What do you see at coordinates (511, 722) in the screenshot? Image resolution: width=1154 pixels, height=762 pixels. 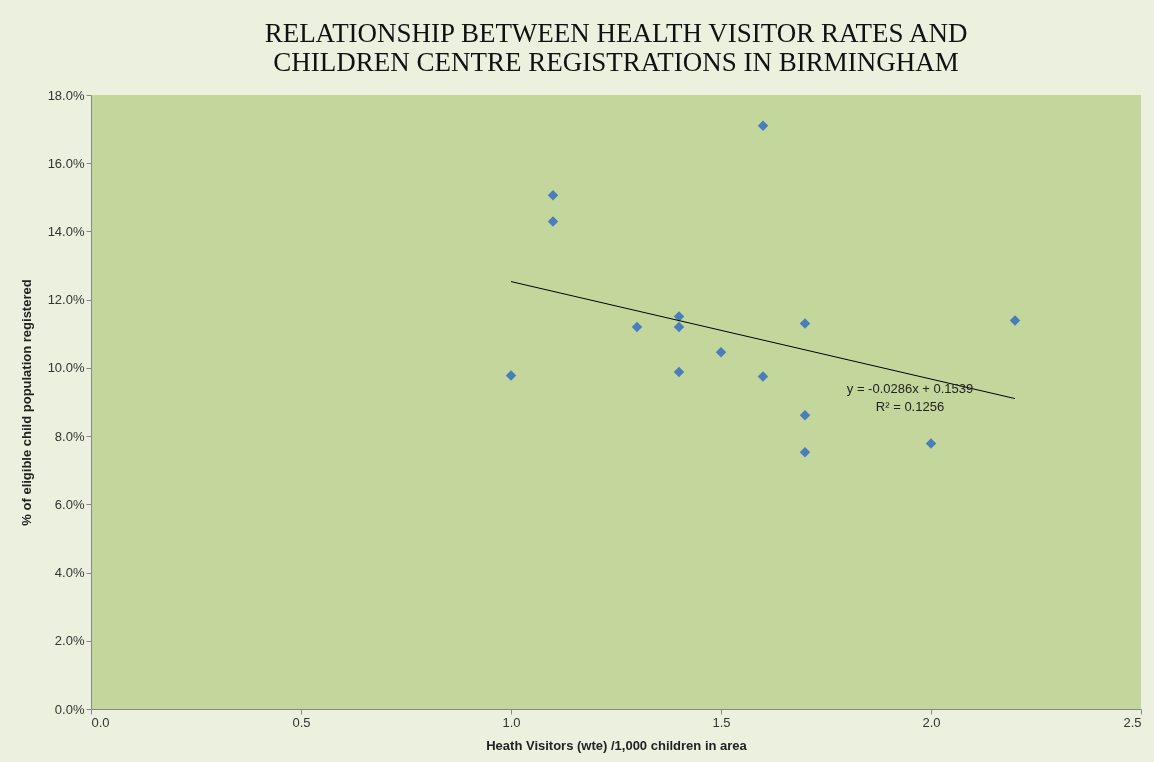 I see `x-tick-label: 1.0` at bounding box center [511, 722].